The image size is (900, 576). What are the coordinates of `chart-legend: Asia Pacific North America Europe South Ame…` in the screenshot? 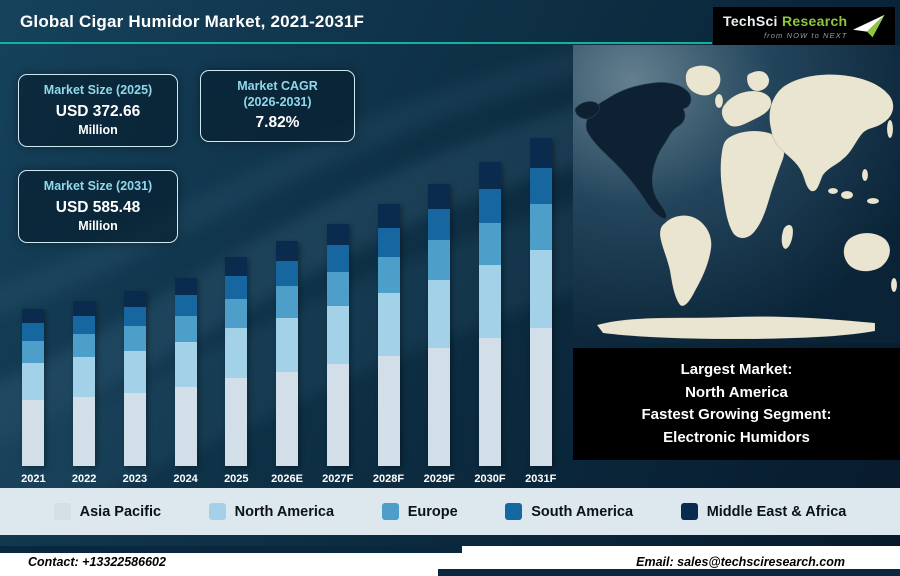 It's located at (450, 511).